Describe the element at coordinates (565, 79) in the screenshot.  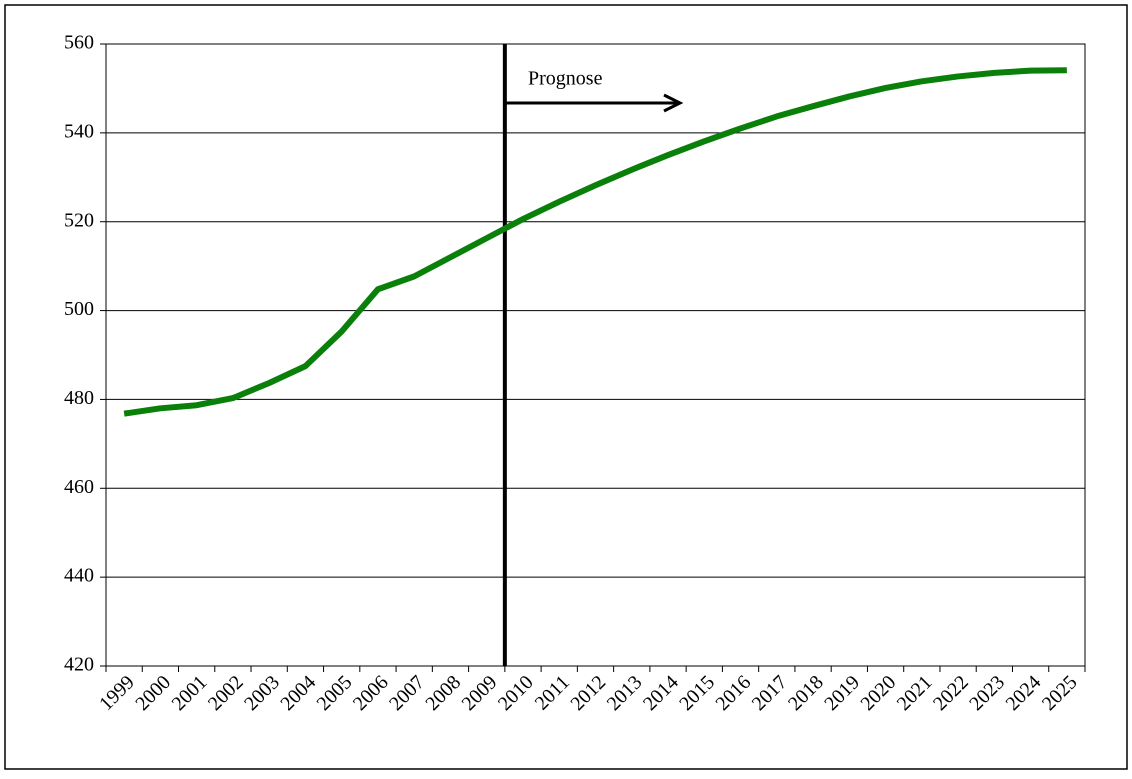
I see `annotation: Prognose` at that location.